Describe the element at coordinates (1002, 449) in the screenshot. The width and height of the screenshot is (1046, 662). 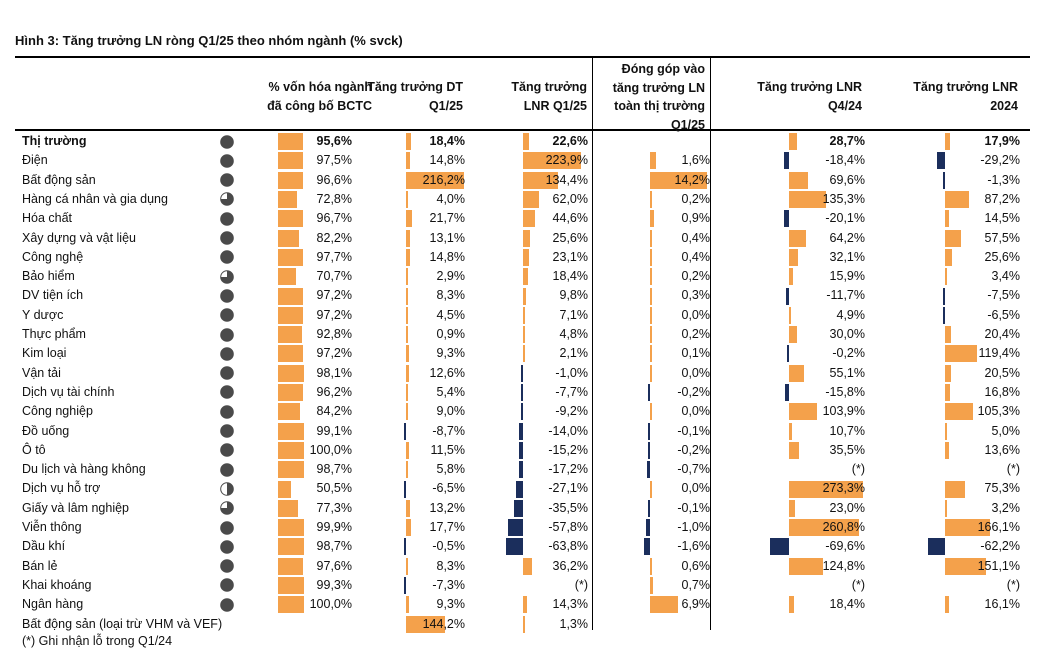
I see `y24-value: 13,6%` at that location.